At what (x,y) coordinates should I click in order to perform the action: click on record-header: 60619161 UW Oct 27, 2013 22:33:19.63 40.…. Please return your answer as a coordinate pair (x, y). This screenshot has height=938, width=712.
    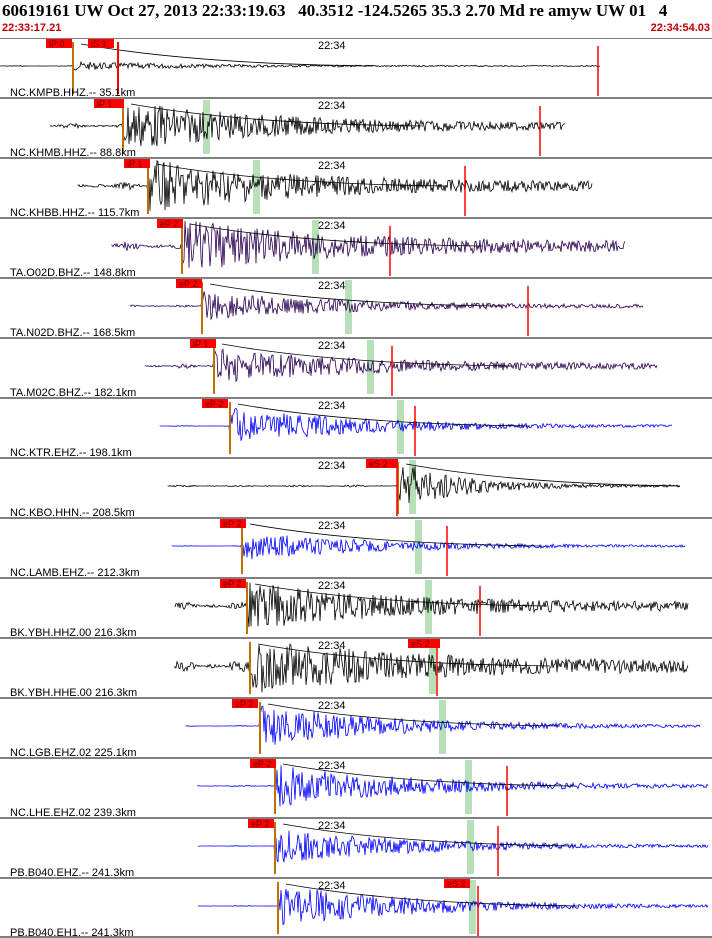
    Looking at the image, I should click on (356, 19).